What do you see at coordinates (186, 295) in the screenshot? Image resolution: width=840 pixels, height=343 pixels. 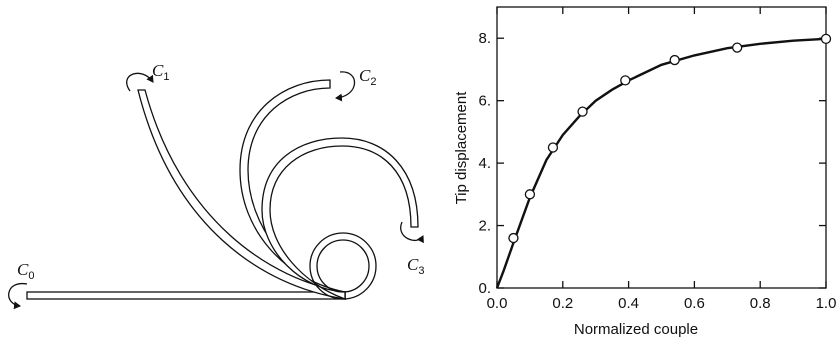 I see `beam-shape-c0` at bounding box center [186, 295].